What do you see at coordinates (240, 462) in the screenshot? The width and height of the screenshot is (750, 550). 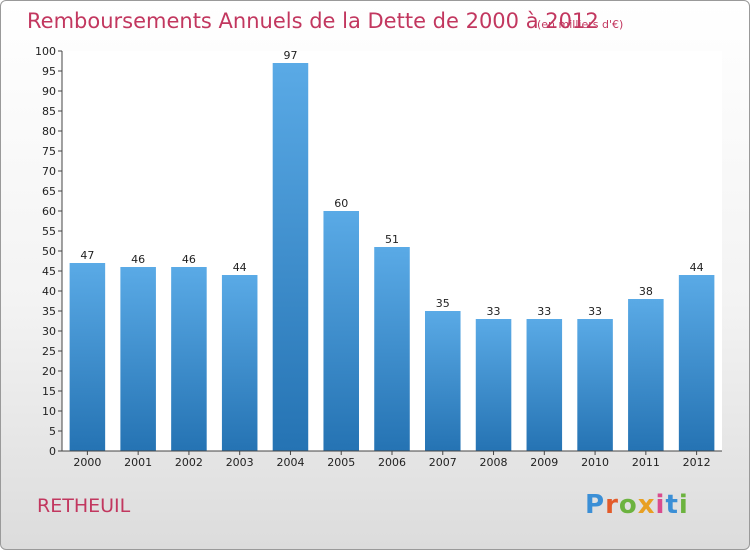 I see `x-tick-label-2003: 2003` at bounding box center [240, 462].